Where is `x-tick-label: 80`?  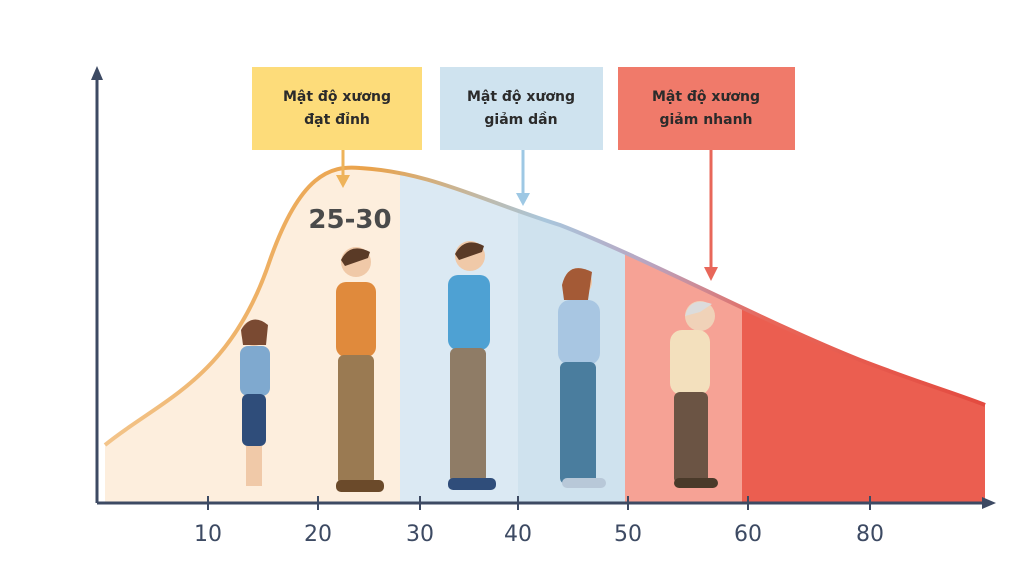
x-tick-label: 80 is located at coordinates (870, 534).